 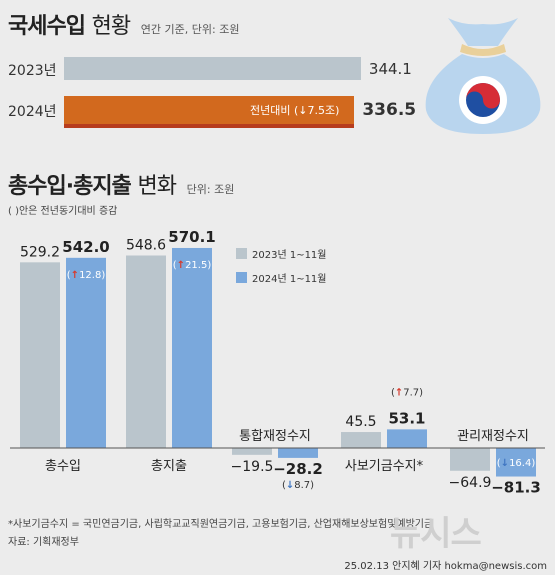 What do you see at coordinates (384, 466) in the screenshot?
I see `category-label-3: 사보기금수지*` at bounding box center [384, 466].